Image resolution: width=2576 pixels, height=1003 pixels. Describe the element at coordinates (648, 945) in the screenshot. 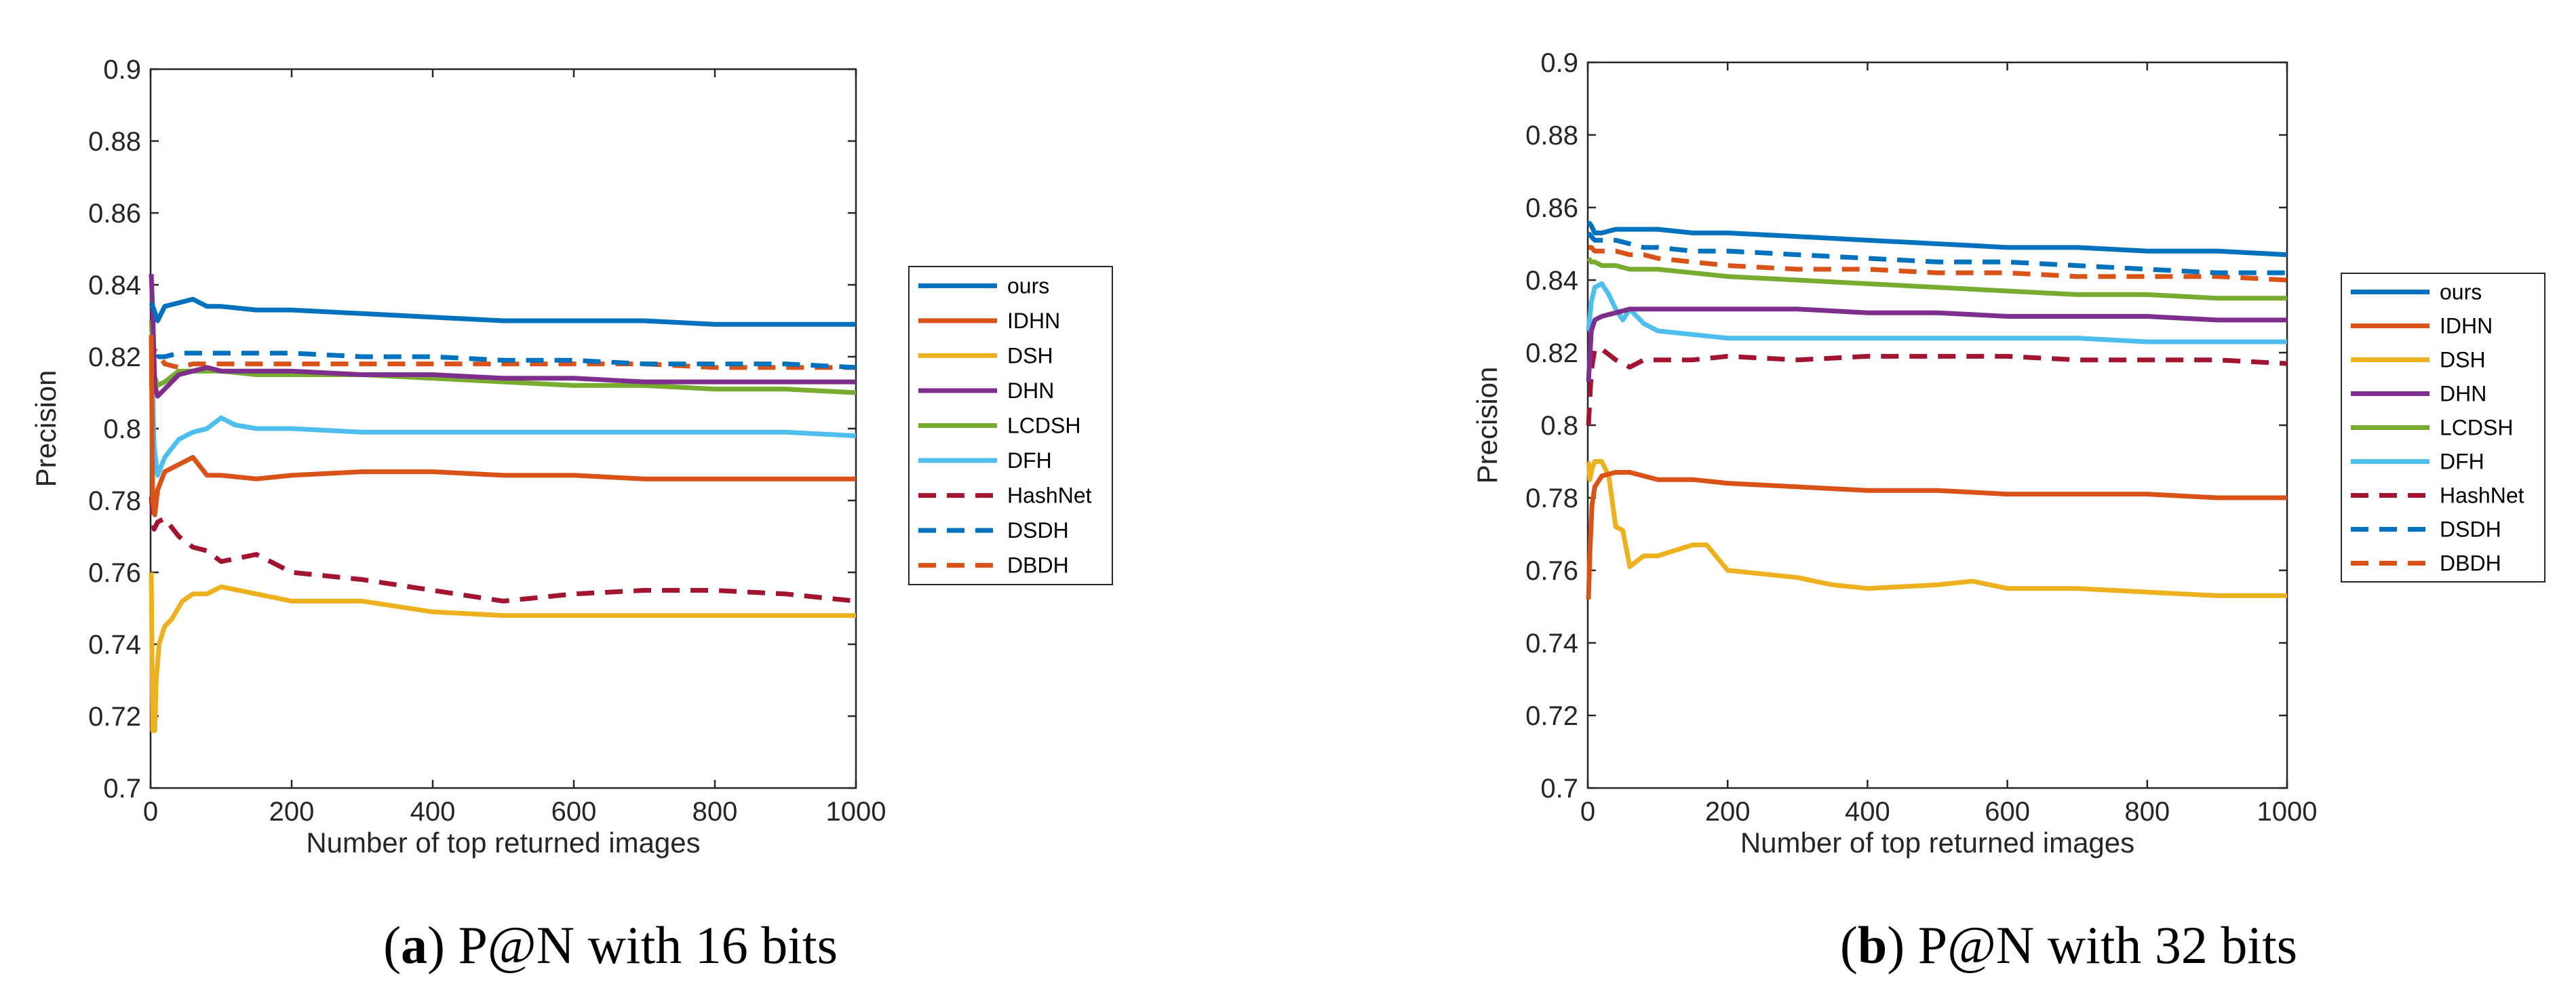

I see `caption-text: P@N with 16 bits` at that location.